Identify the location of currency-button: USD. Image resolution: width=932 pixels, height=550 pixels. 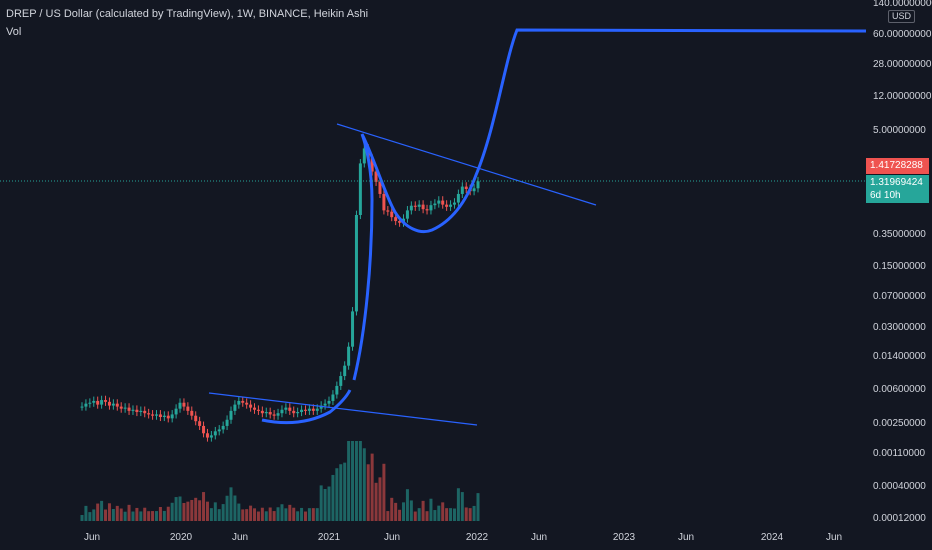
(902, 16).